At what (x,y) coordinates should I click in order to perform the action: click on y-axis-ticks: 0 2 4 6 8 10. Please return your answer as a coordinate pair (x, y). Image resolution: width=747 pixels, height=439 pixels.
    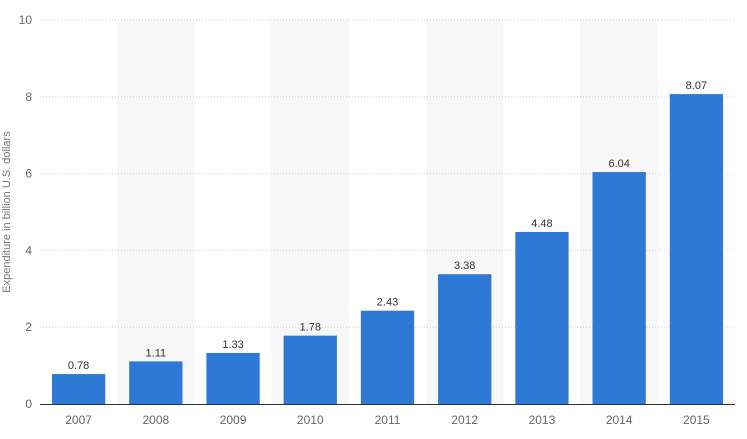
    Looking at the image, I should click on (26, 212).